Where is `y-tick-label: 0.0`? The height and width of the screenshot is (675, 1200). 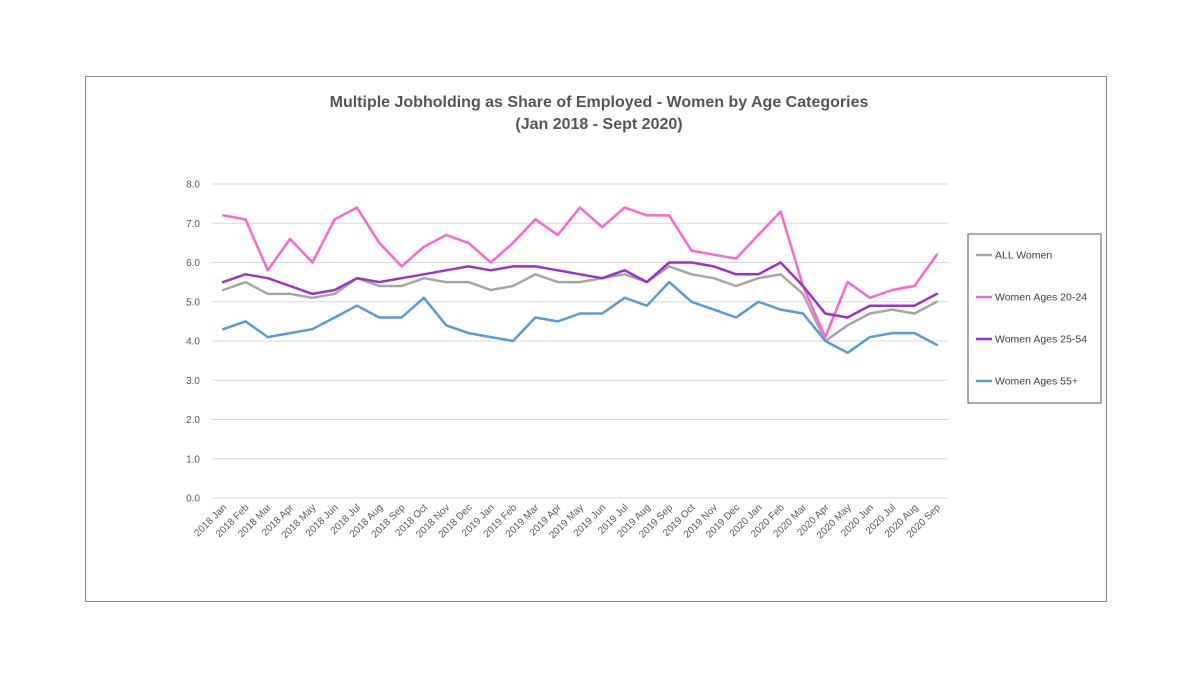 y-tick-label: 0.0 is located at coordinates (193, 499).